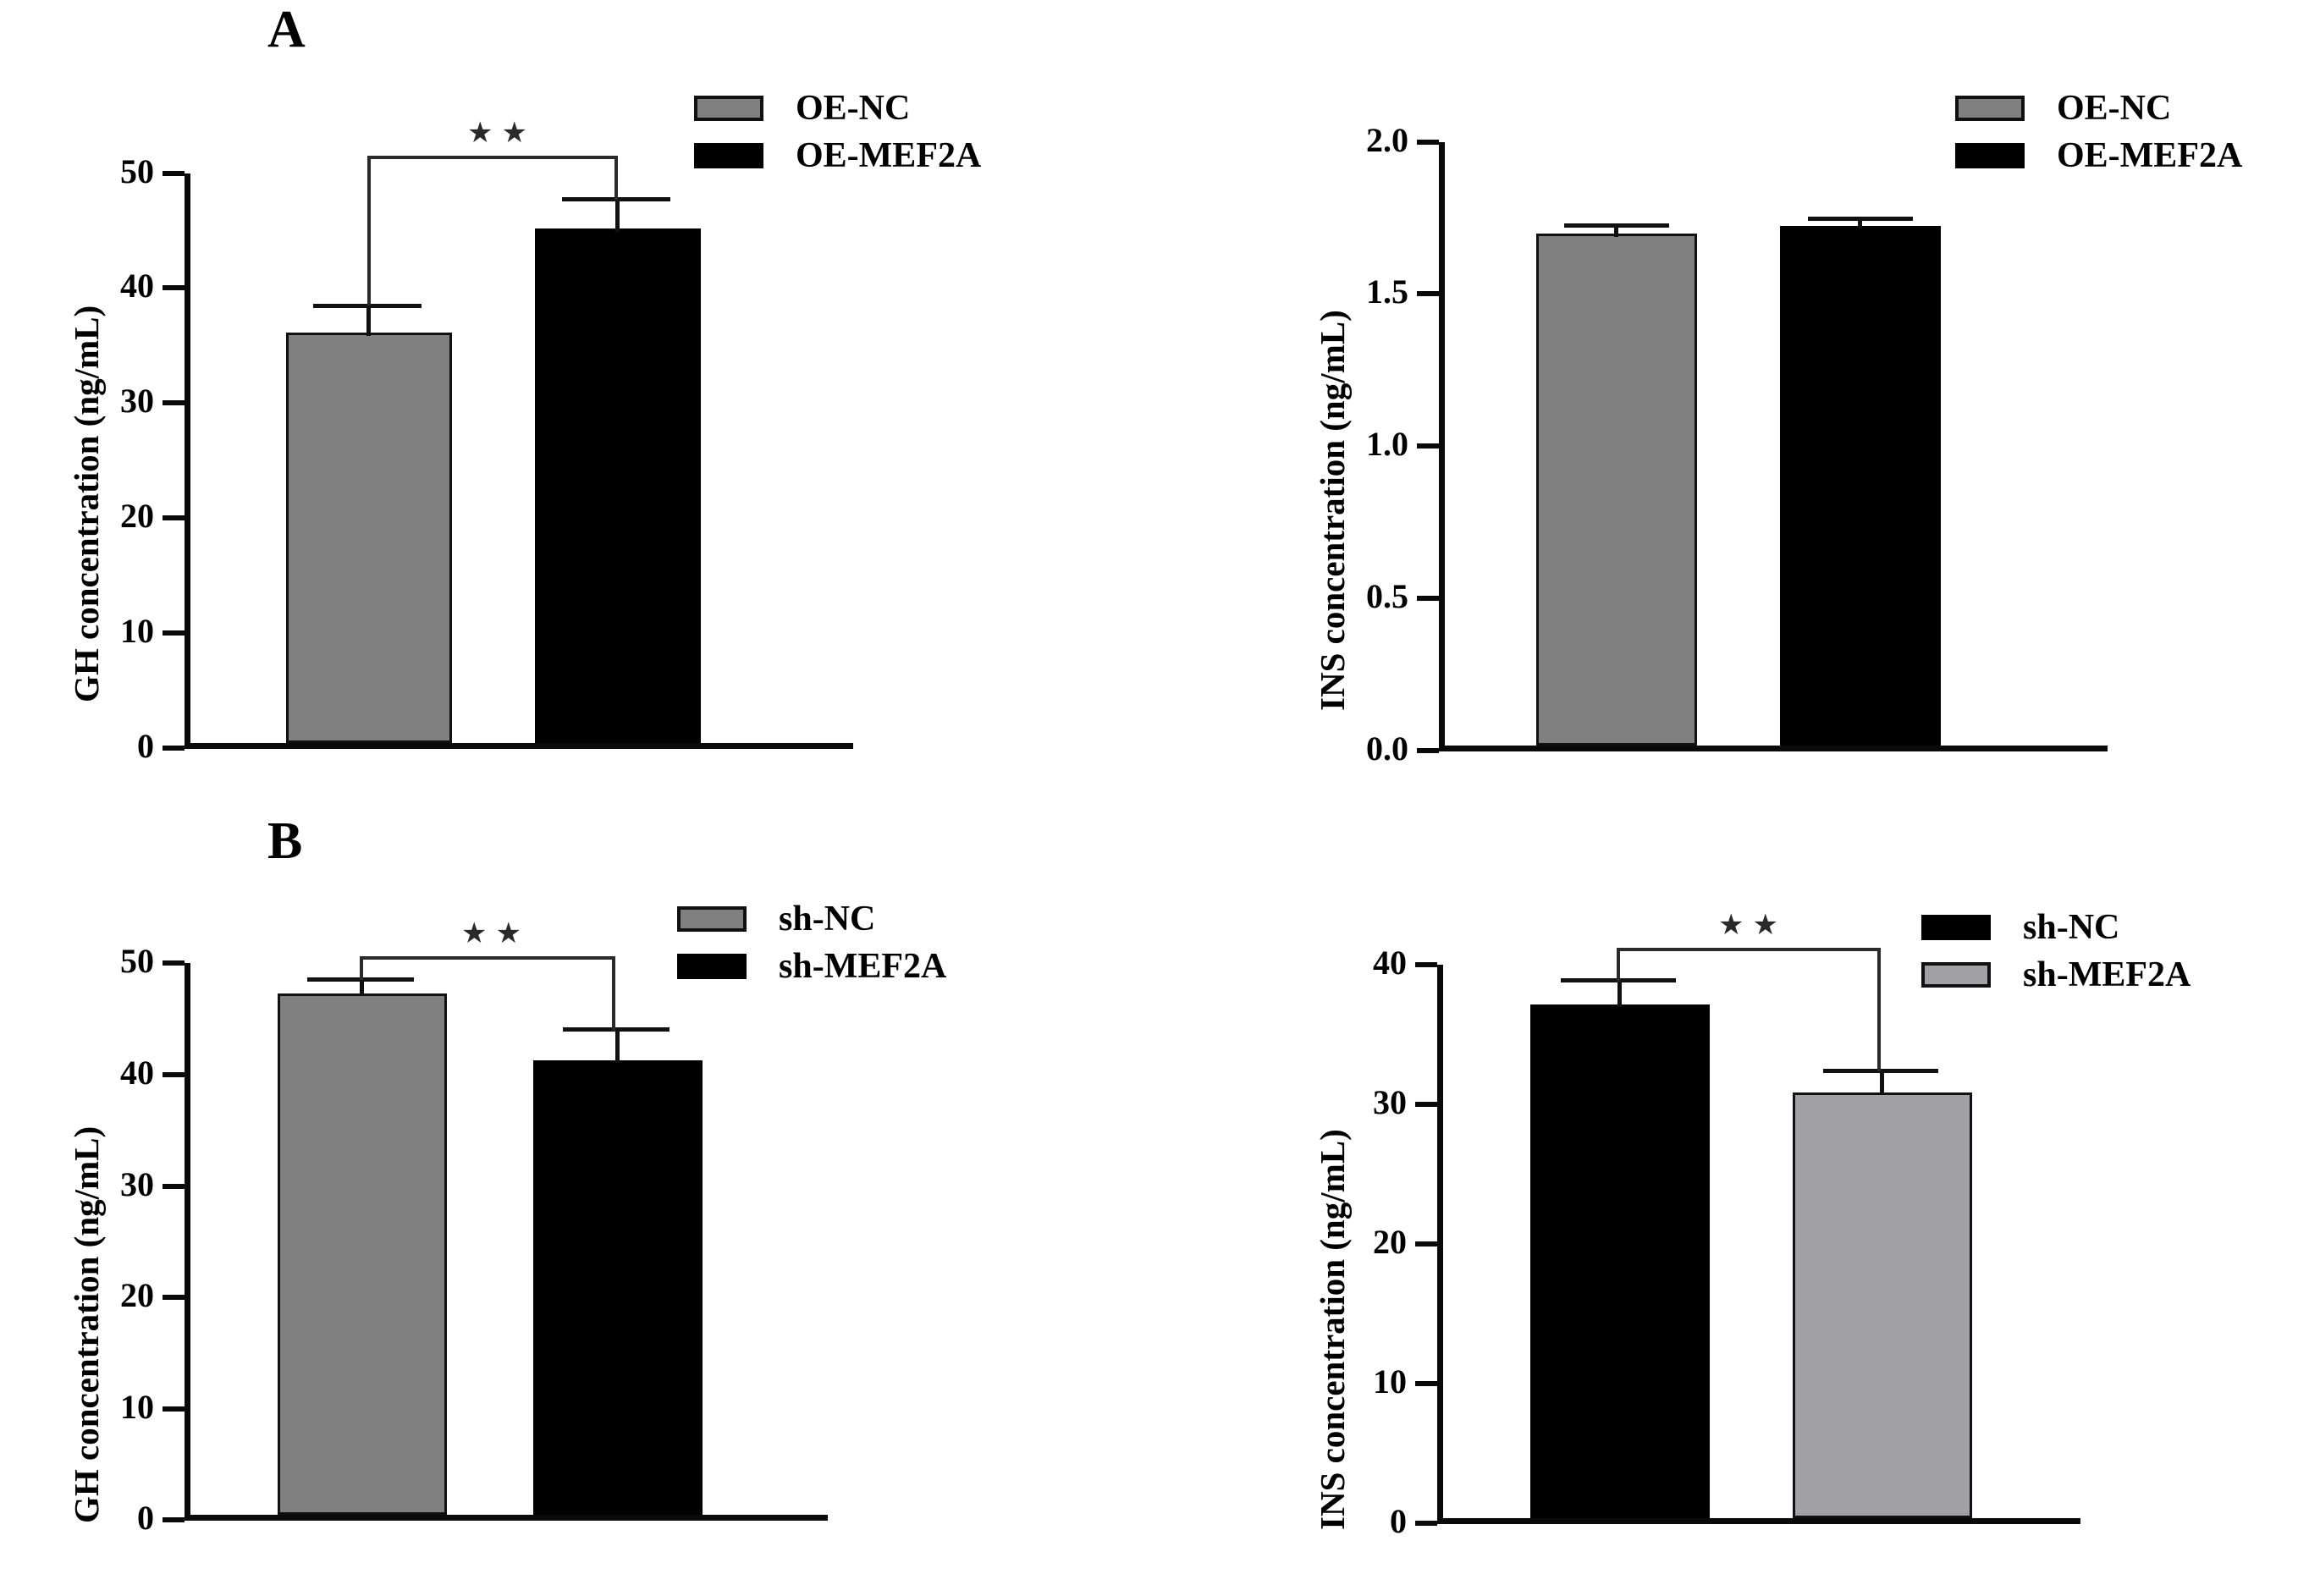  I want to click on legend: OE-NC OE-MEF2A, so click(837, 132).